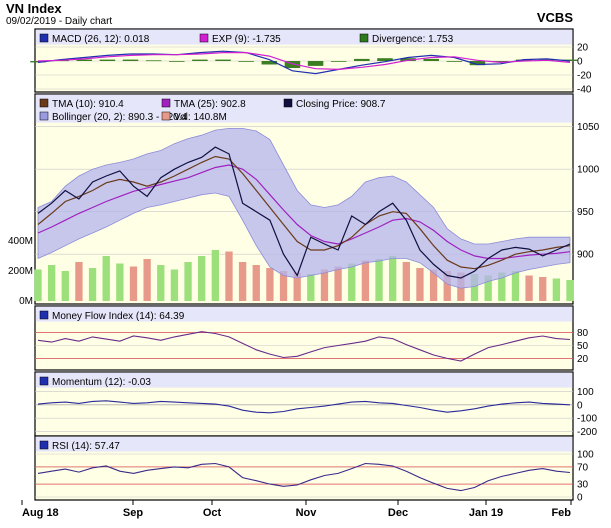 The image size is (611, 528). Describe the element at coordinates (587, 419) in the screenshot. I see `momentum-tick-label: -100` at that location.